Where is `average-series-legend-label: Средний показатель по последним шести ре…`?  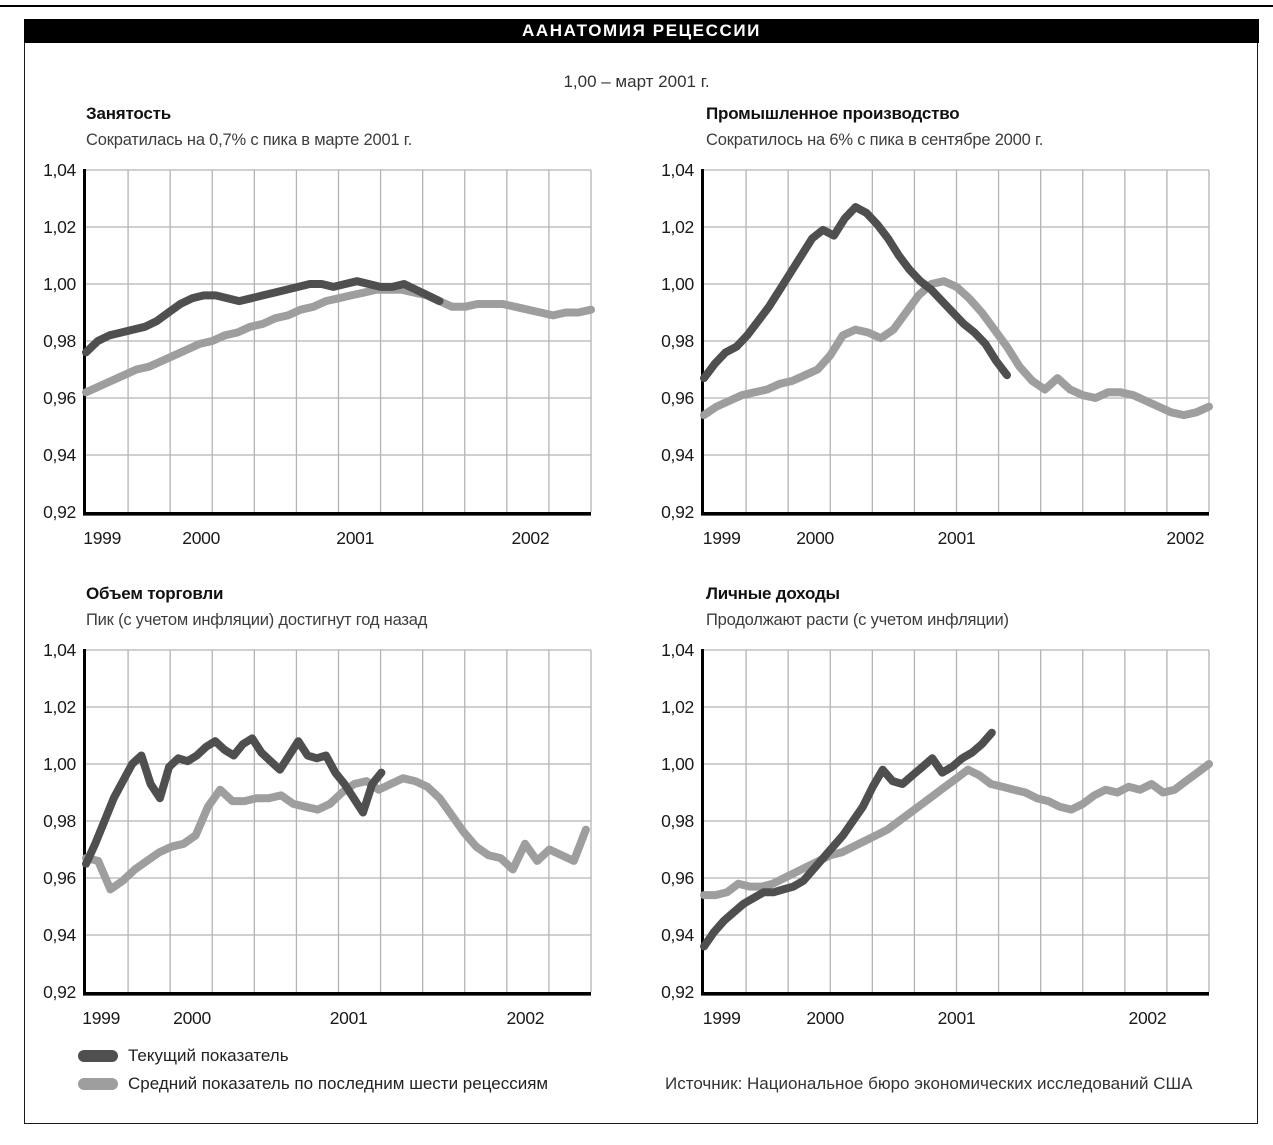 average-series-legend-label: Средний показатель по последним шести ре… is located at coordinates (338, 1083).